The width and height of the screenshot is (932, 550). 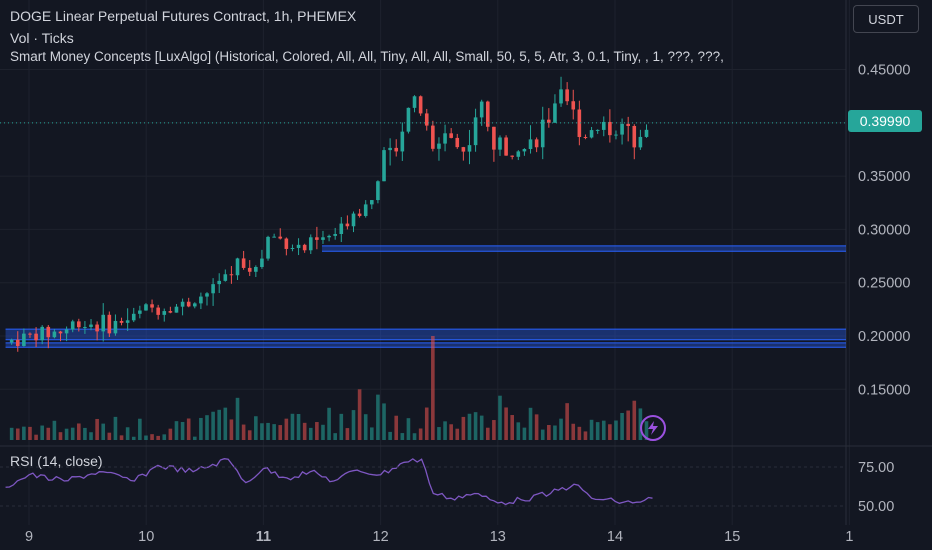 What do you see at coordinates (884, 390) in the screenshot?
I see `price-axis-label: 0.15000` at bounding box center [884, 390].